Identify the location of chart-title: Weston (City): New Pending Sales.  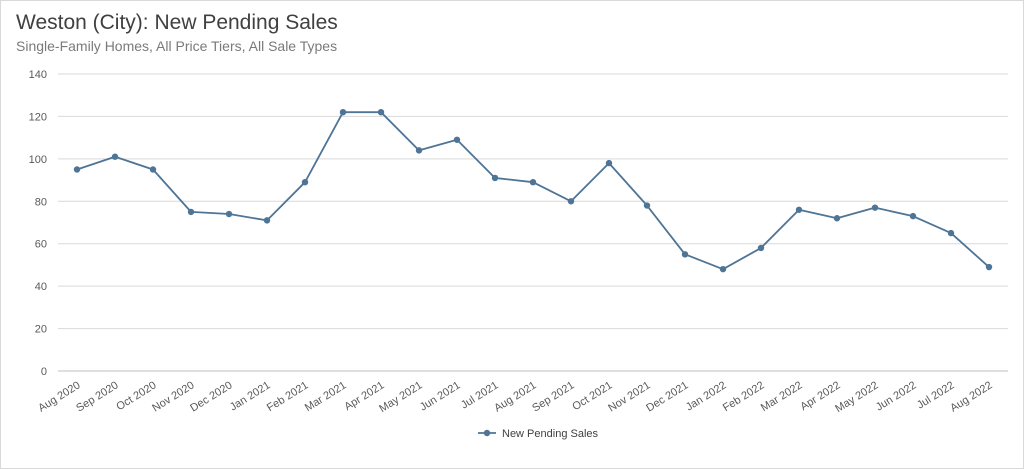
(177, 22).